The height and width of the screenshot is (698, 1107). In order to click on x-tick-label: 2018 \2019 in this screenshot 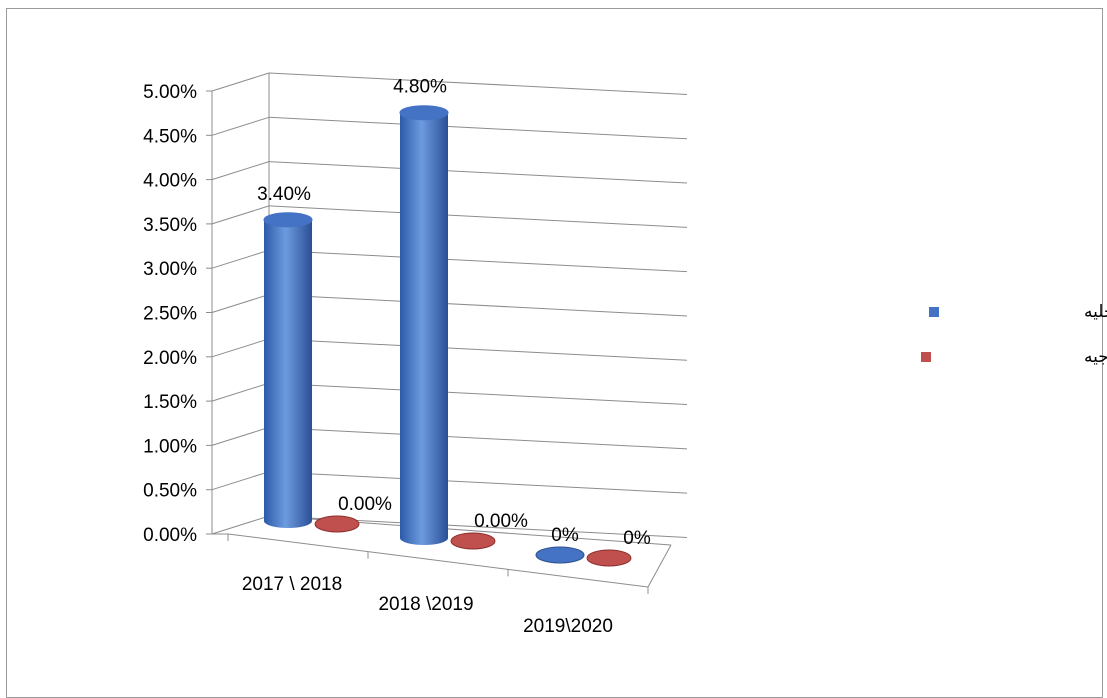, I will do `click(425, 604)`.